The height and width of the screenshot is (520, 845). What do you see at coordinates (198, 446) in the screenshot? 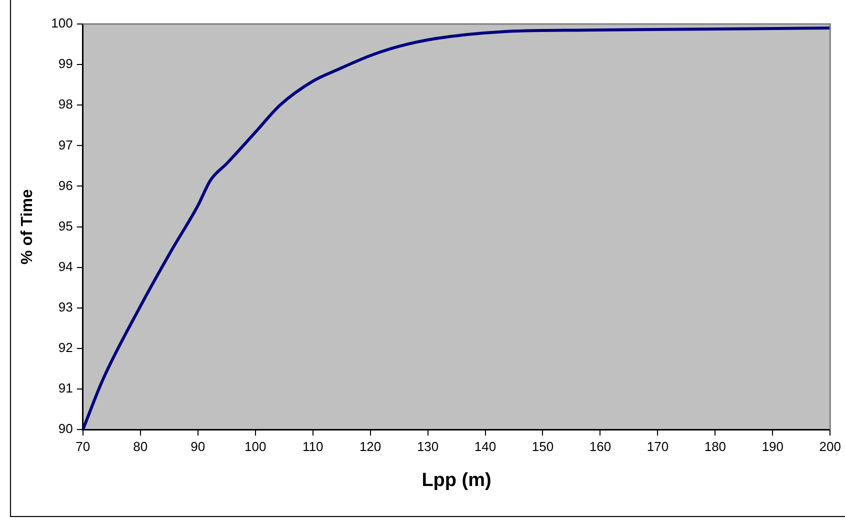
I see `x-tick-label: 90` at bounding box center [198, 446].